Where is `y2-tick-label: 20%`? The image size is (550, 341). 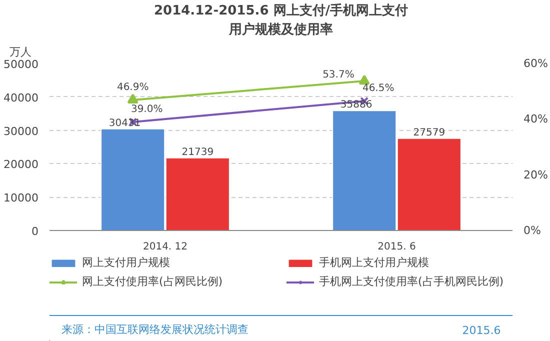 y2-tick-label: 20% is located at coordinates (536, 175).